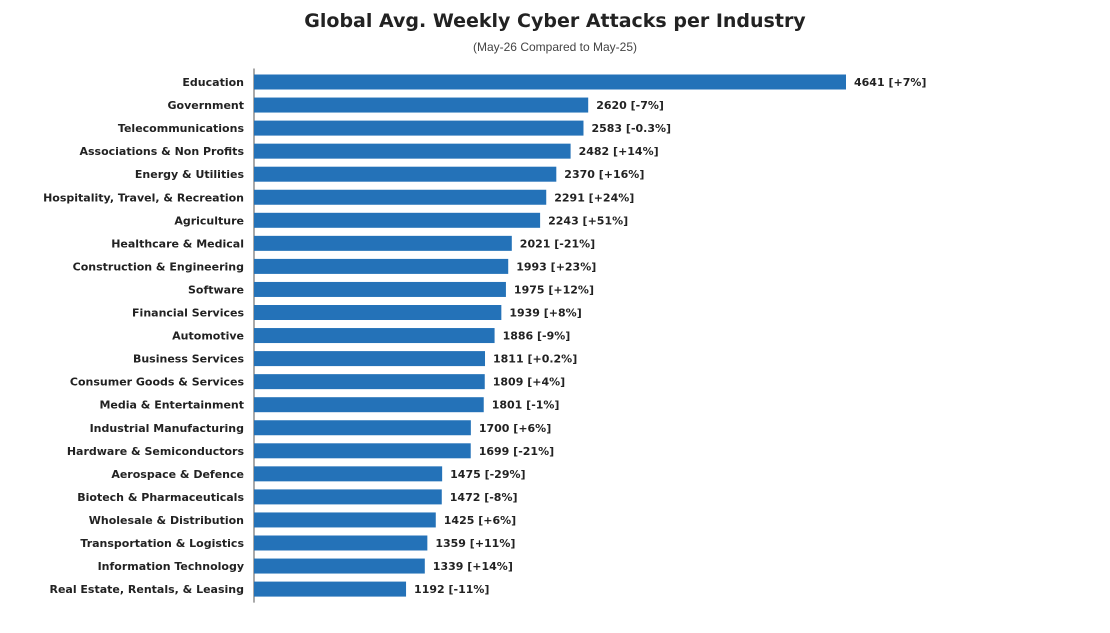 The width and height of the screenshot is (1110, 633). What do you see at coordinates (555, 47) in the screenshot?
I see `chart-subtitle: (May-26 Compared to May-25)` at bounding box center [555, 47].